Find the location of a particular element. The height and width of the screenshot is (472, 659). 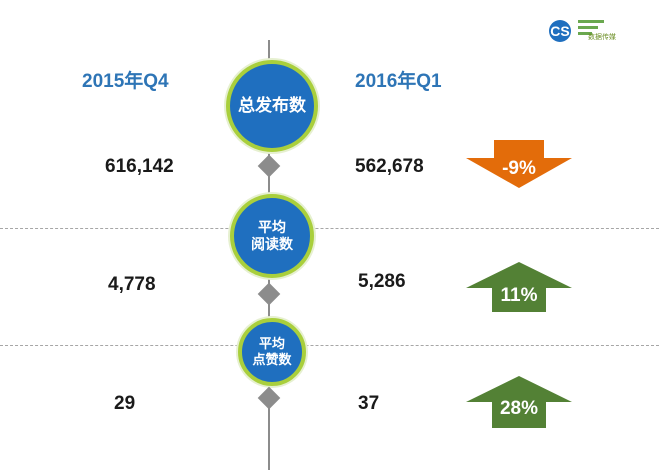

left-value-avg-reads: 4,778 is located at coordinates (132, 284).